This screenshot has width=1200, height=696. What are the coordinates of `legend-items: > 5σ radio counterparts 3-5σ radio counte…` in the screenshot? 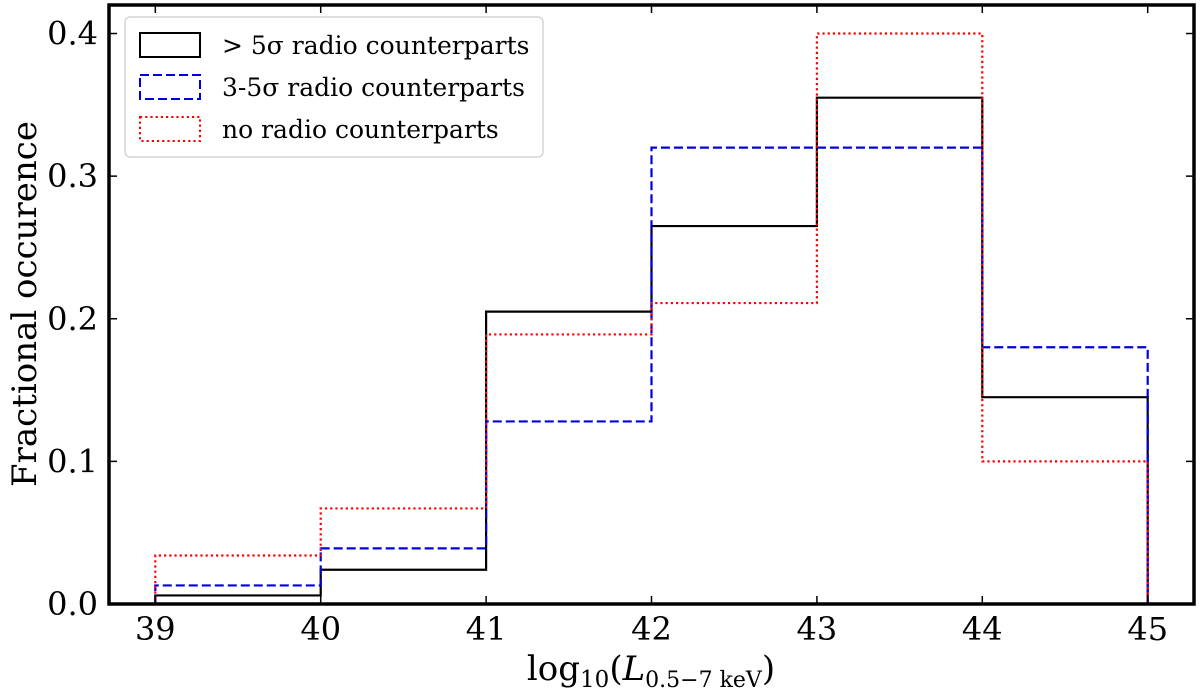 It's located at (334, 87).